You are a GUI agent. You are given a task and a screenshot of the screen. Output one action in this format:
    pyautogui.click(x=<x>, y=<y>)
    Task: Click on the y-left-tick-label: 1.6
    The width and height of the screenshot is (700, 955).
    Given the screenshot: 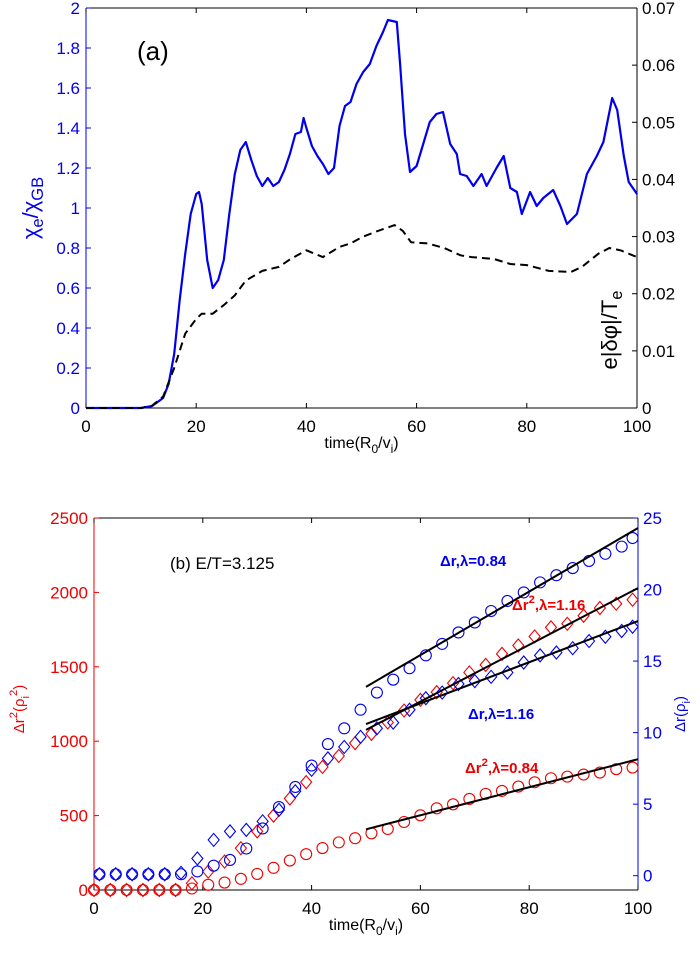 What is the action you would take?
    pyautogui.click(x=68, y=88)
    